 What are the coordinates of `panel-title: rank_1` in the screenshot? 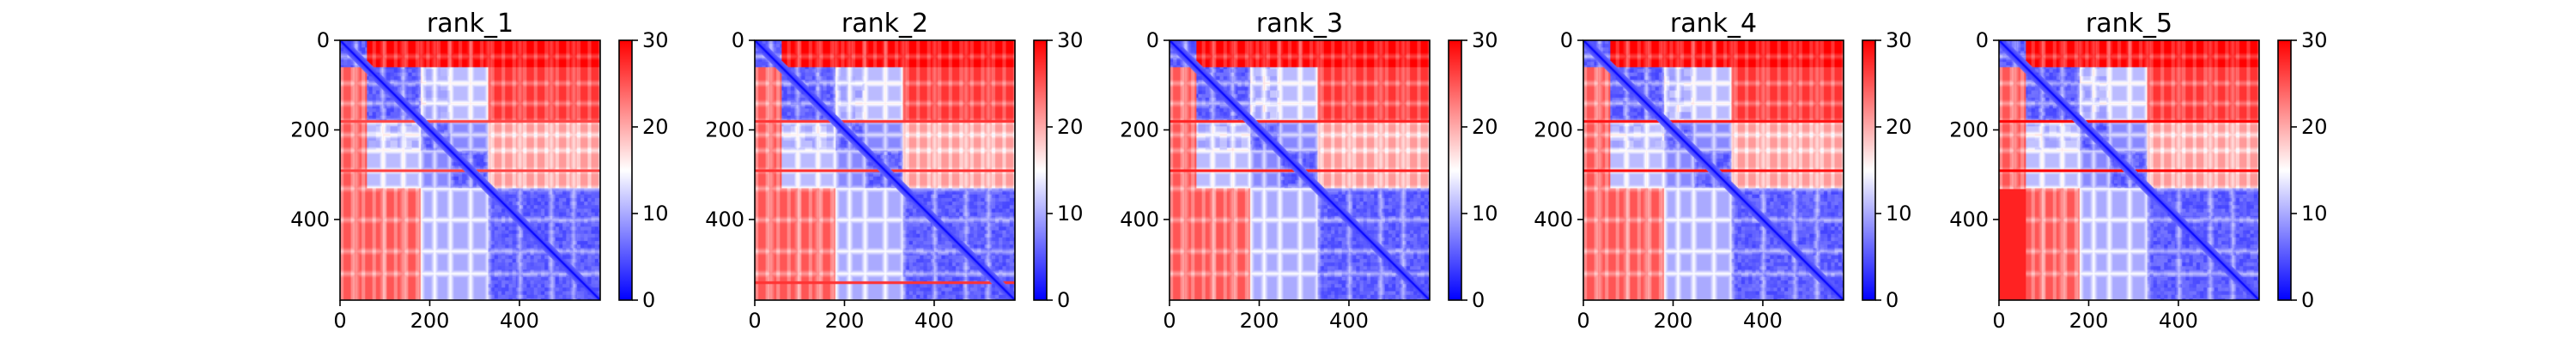 It's located at (470, 24).